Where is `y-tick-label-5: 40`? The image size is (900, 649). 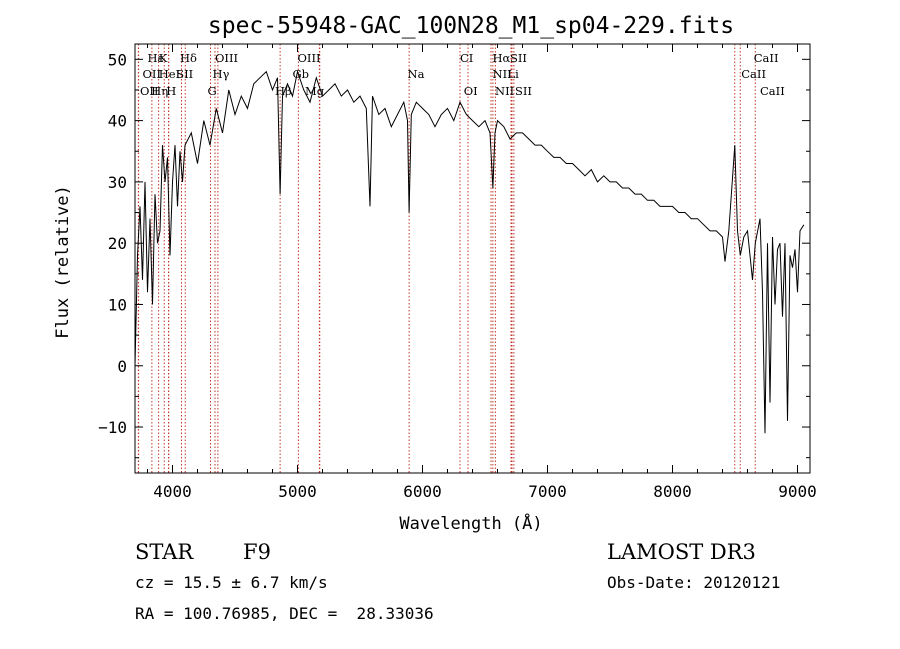 y-tick-label-5: 40 is located at coordinates (117, 121).